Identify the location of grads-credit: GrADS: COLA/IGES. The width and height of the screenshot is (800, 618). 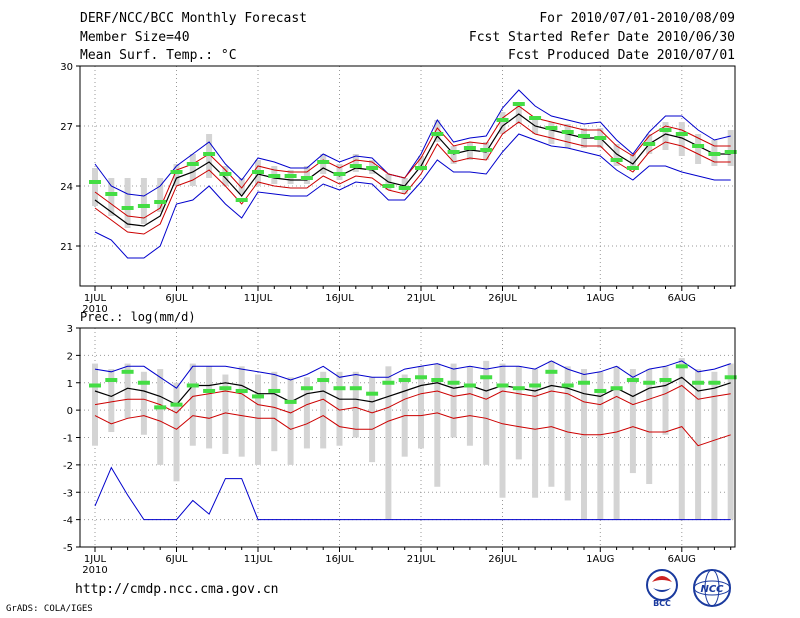
(49, 609).